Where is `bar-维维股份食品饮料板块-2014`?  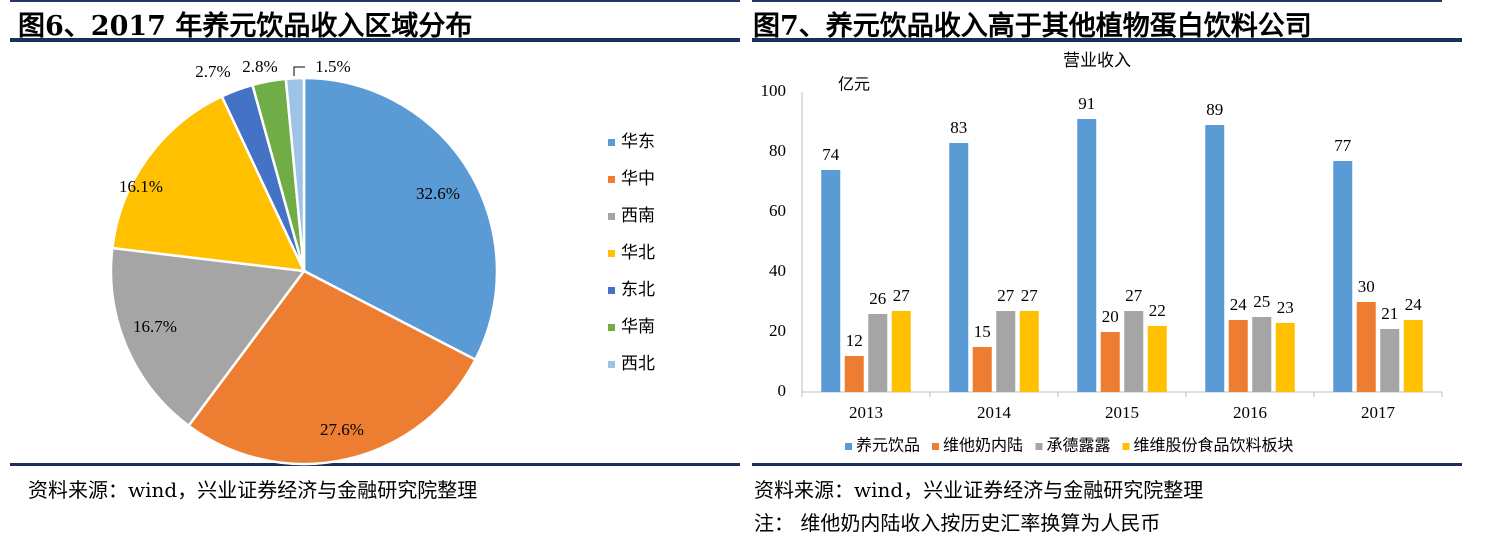 bar-维维股份食品饮料板块-2014 is located at coordinates (1029, 351).